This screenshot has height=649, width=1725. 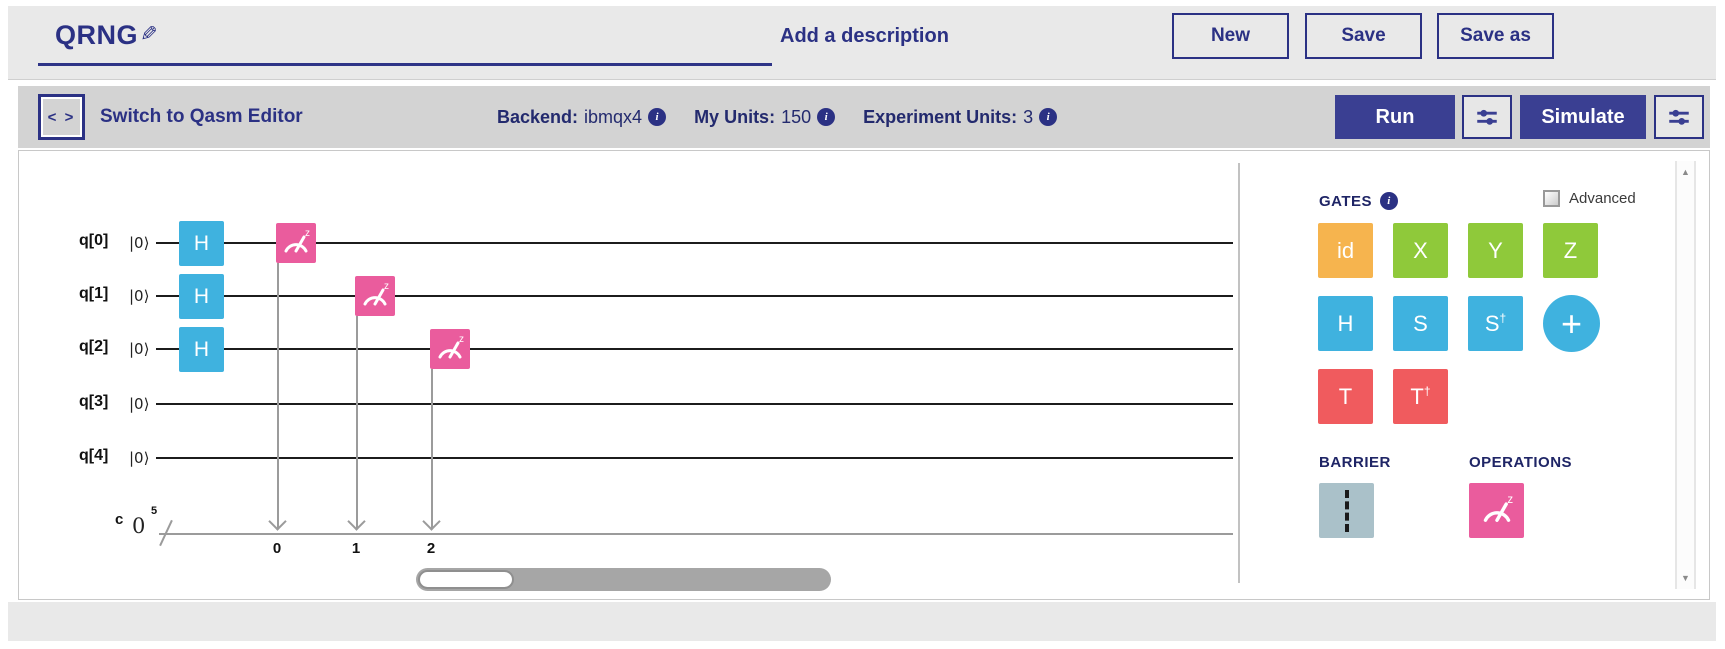 I want to click on footer-strip, so click(x=862, y=621).